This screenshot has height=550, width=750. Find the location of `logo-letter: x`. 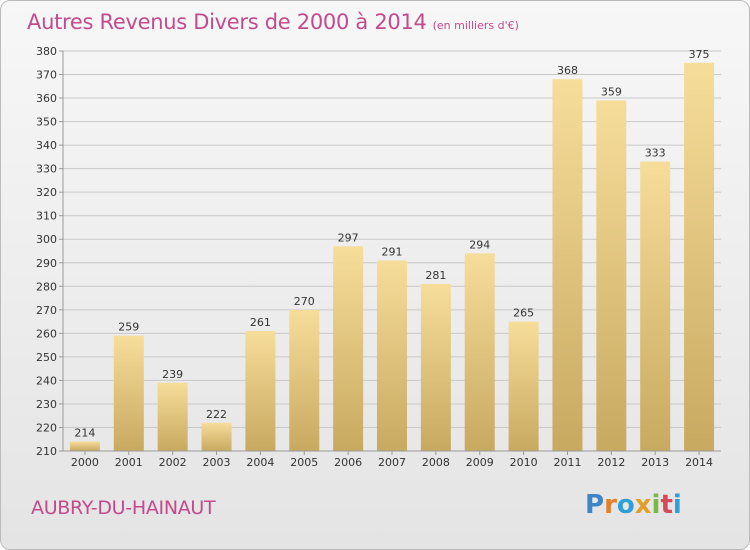

logo-letter: x is located at coordinates (643, 505).